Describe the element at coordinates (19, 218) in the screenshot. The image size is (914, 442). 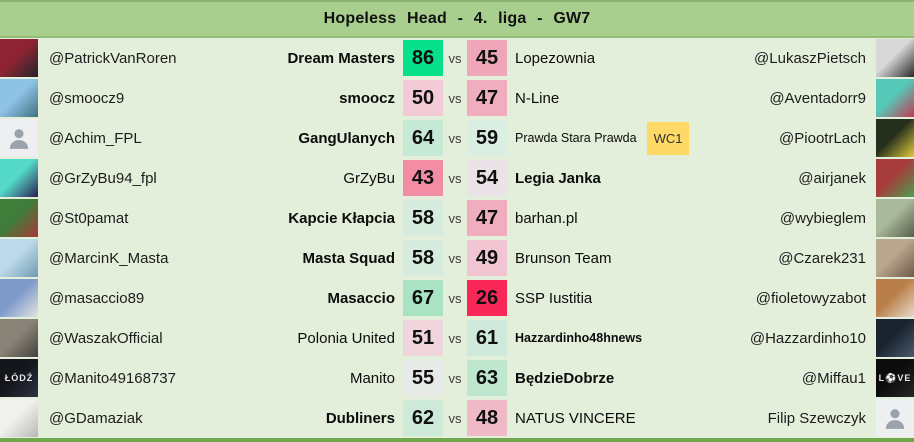
I see `st0pamat-avatar` at that location.